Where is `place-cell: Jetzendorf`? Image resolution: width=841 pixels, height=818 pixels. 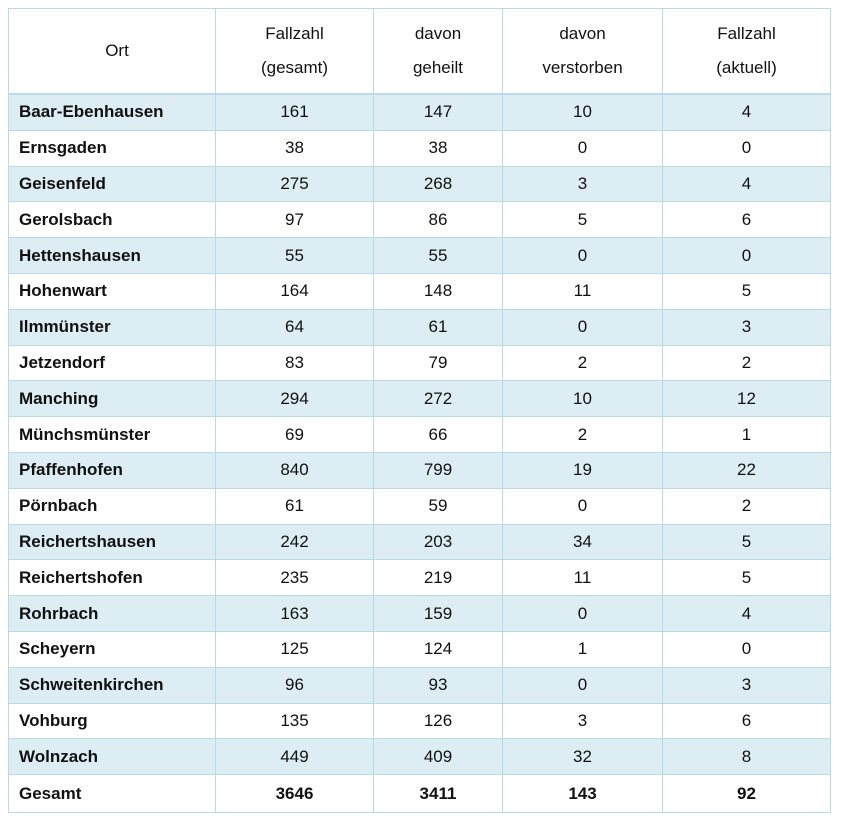
place-cell: Jetzendorf is located at coordinates (112, 363).